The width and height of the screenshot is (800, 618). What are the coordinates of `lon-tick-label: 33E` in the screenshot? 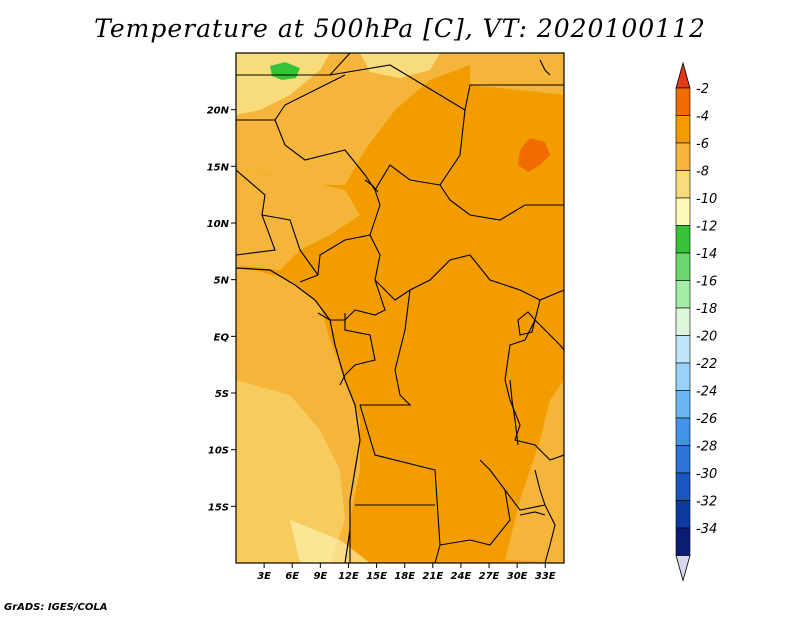 It's located at (545, 576).